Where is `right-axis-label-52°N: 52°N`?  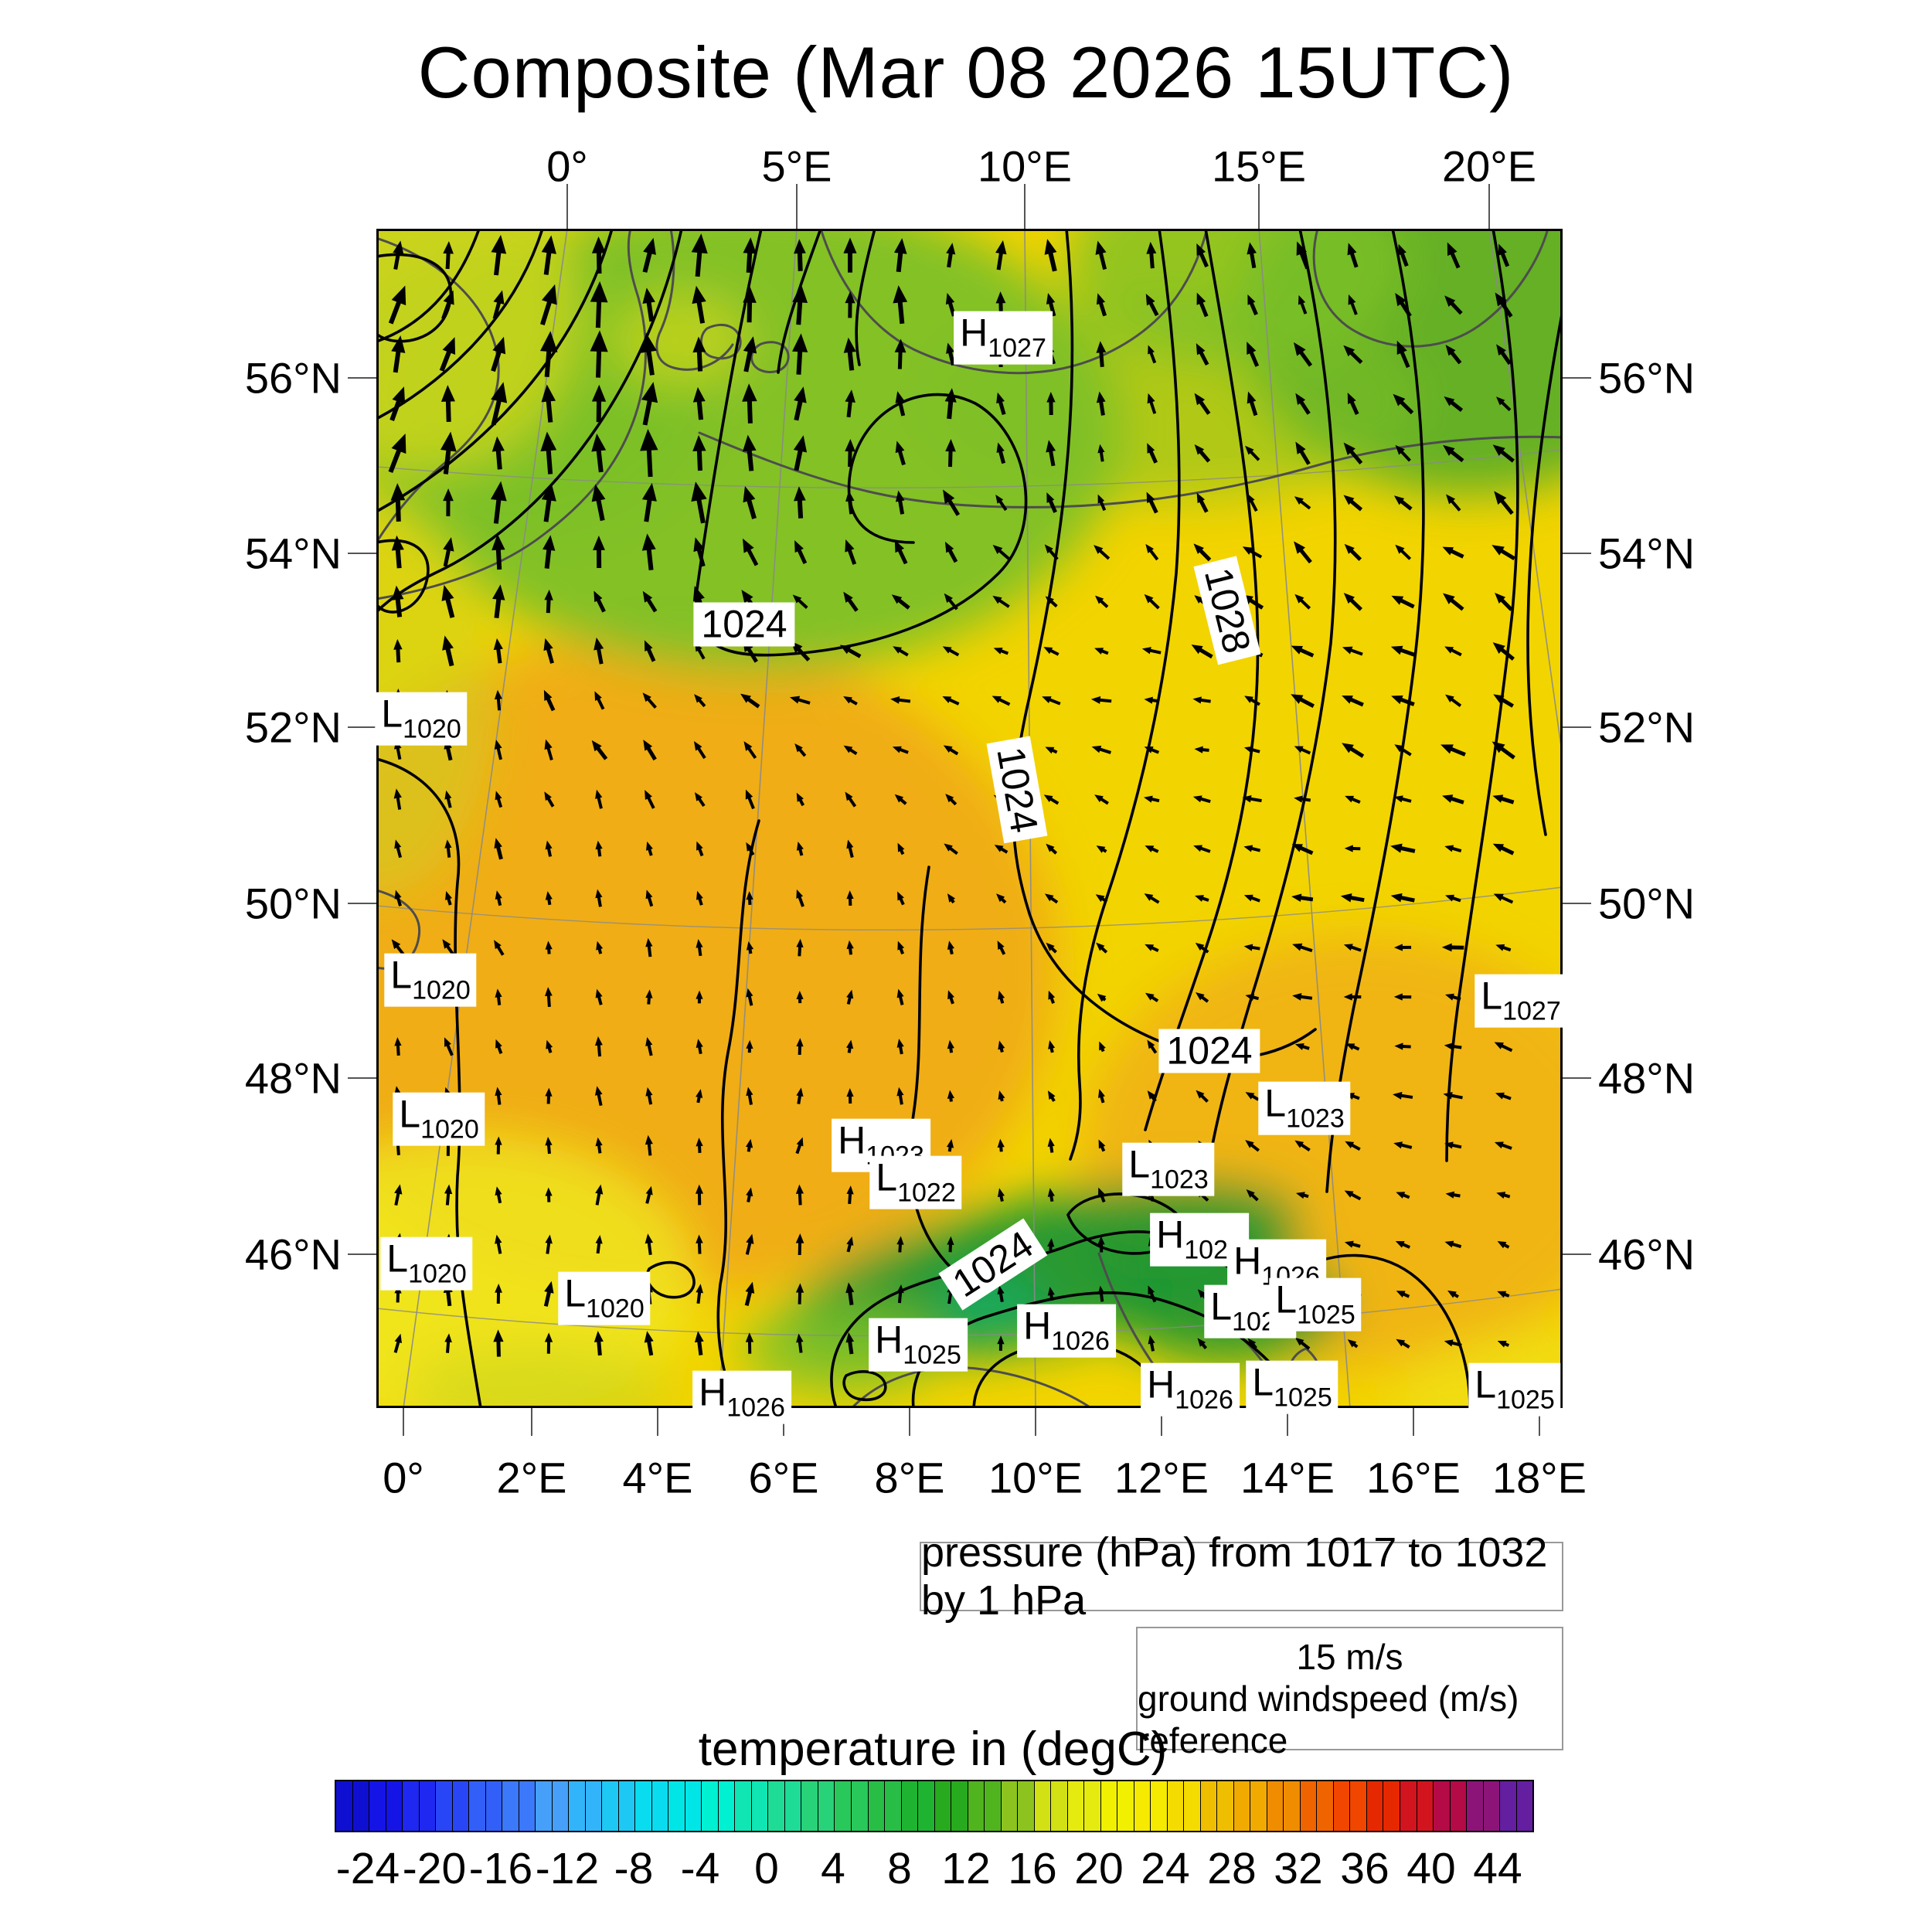
right-axis-label-52°N: 52°N is located at coordinates (1647, 727).